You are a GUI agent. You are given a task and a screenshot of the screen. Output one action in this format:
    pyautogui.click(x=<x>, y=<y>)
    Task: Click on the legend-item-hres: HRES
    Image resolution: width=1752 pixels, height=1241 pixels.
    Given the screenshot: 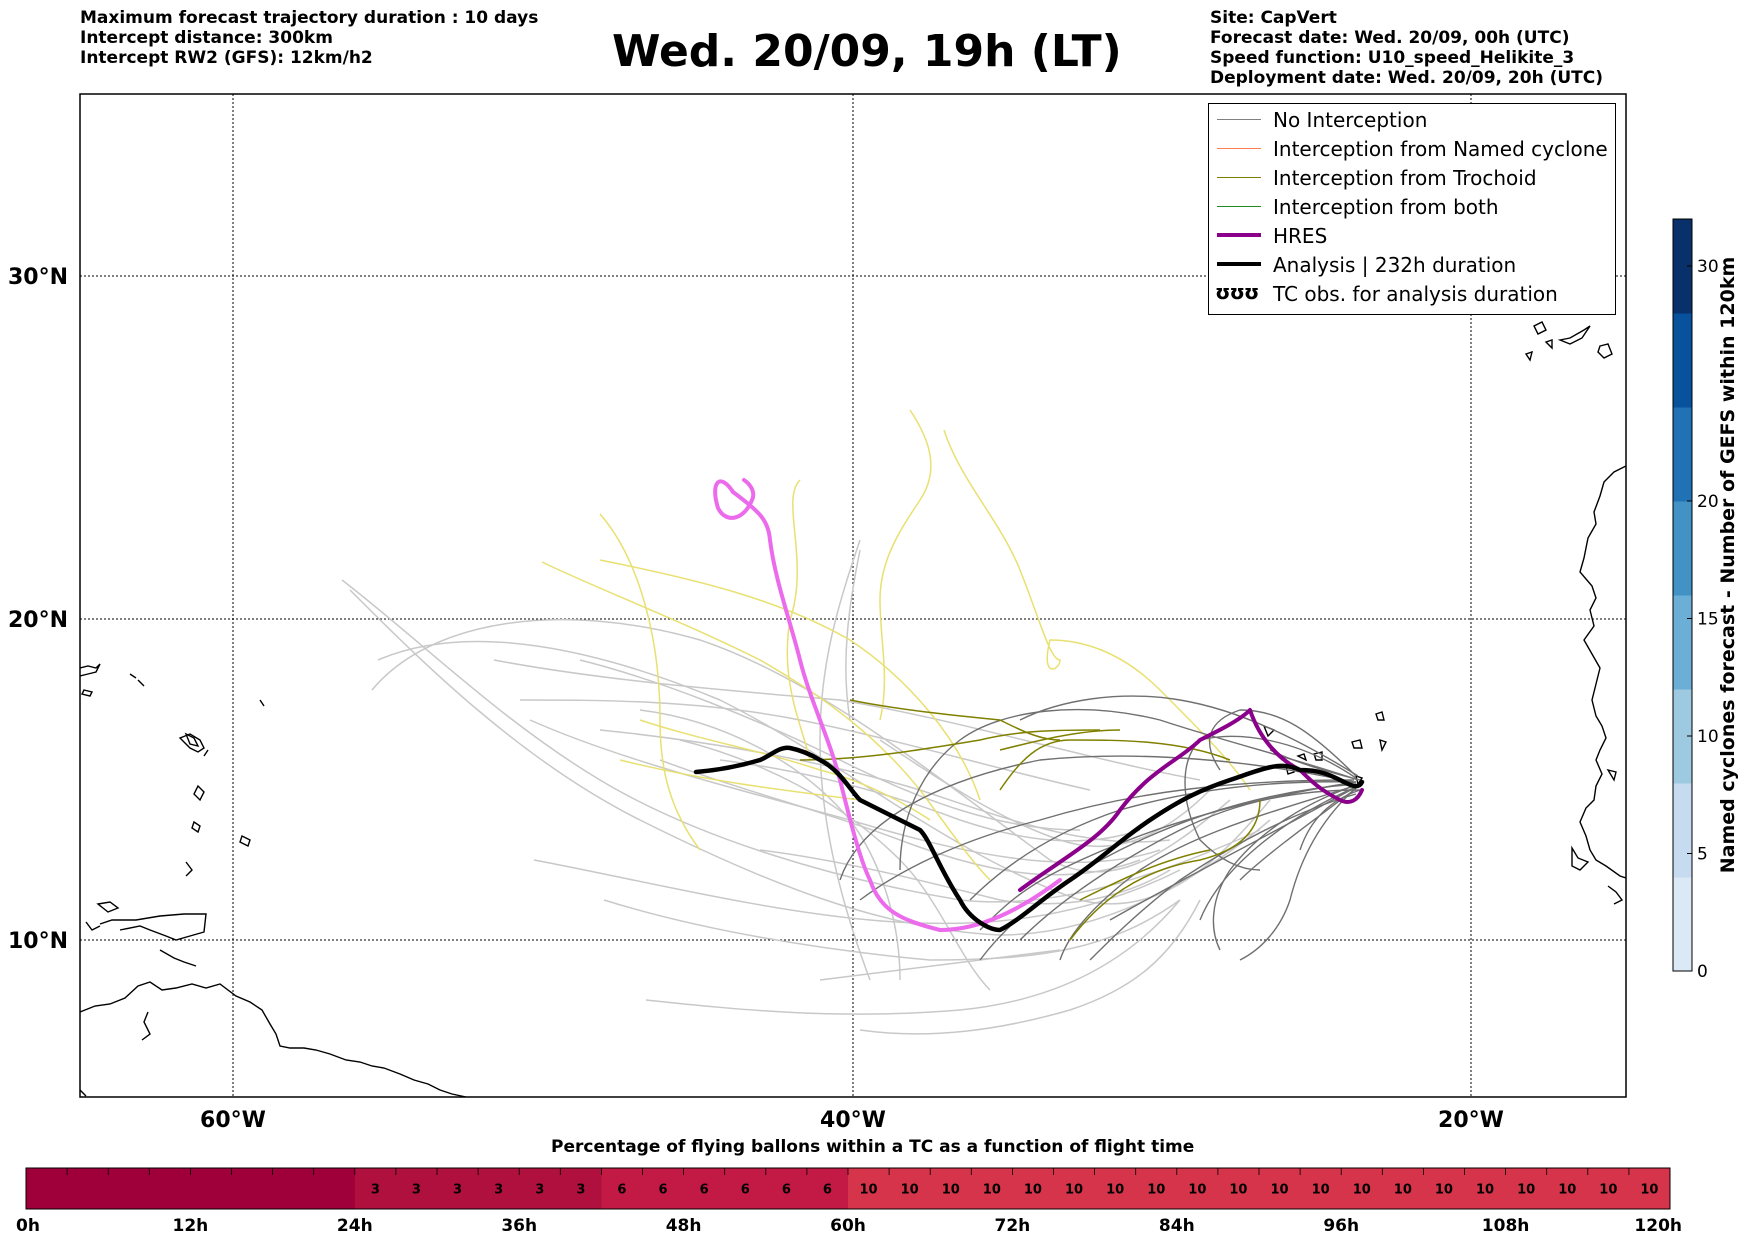 What is the action you would take?
    pyautogui.click(x=1412, y=236)
    